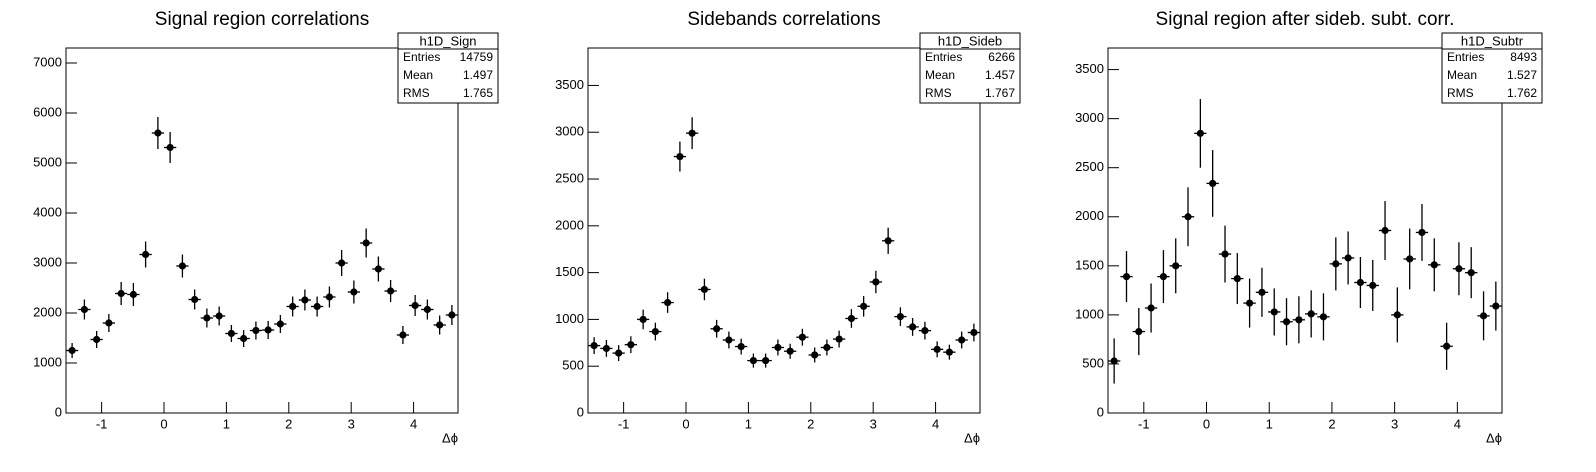  What do you see at coordinates (47, 361) in the screenshot?
I see `y-tick-label: 1000` at bounding box center [47, 361].